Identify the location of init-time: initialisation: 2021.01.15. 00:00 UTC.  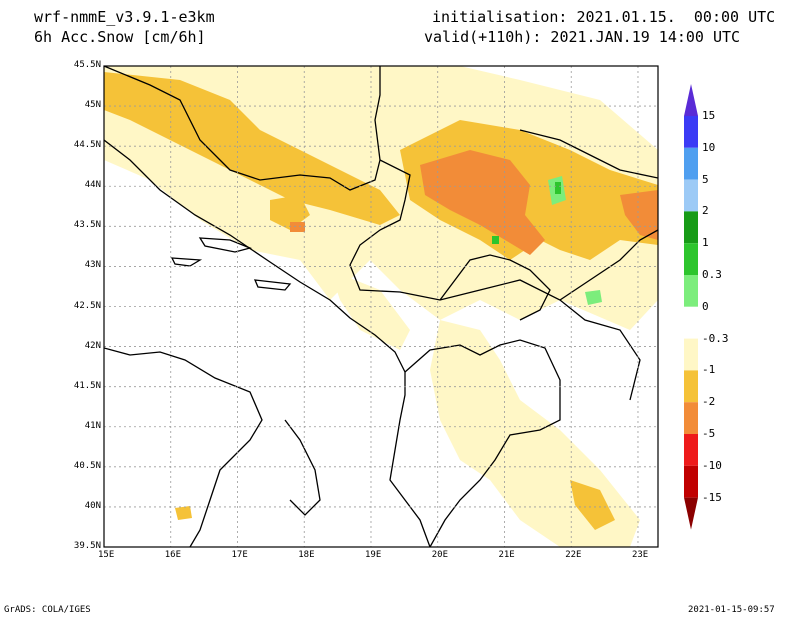
(604, 17).